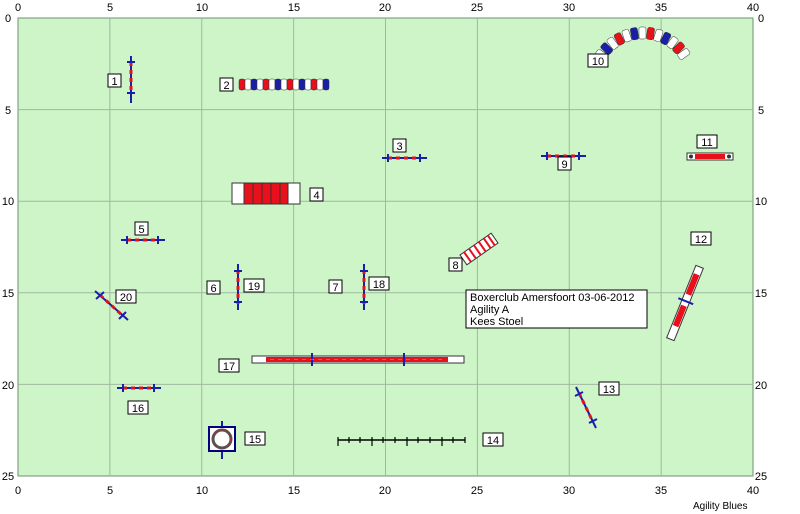 The image size is (800, 514). Describe the element at coordinates (761, 386) in the screenshot. I see `tick-right-20: 20` at that location.